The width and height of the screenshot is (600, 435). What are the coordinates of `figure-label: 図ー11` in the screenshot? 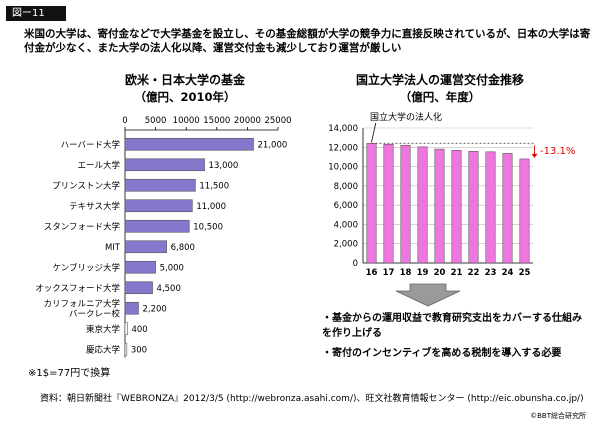 It's located at (36, 13).